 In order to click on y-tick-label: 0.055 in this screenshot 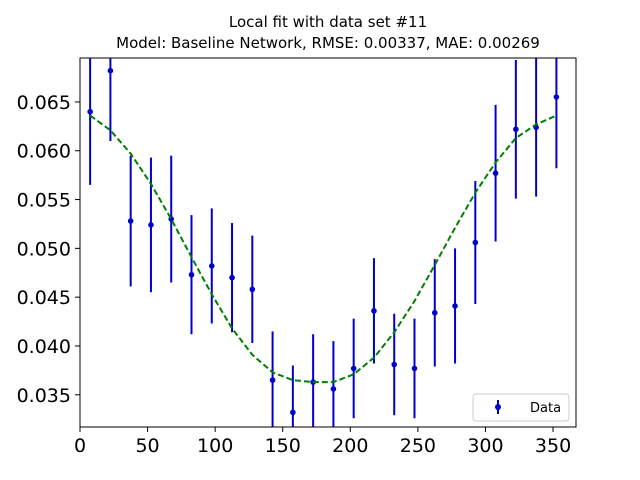, I will do `click(44, 201)`.